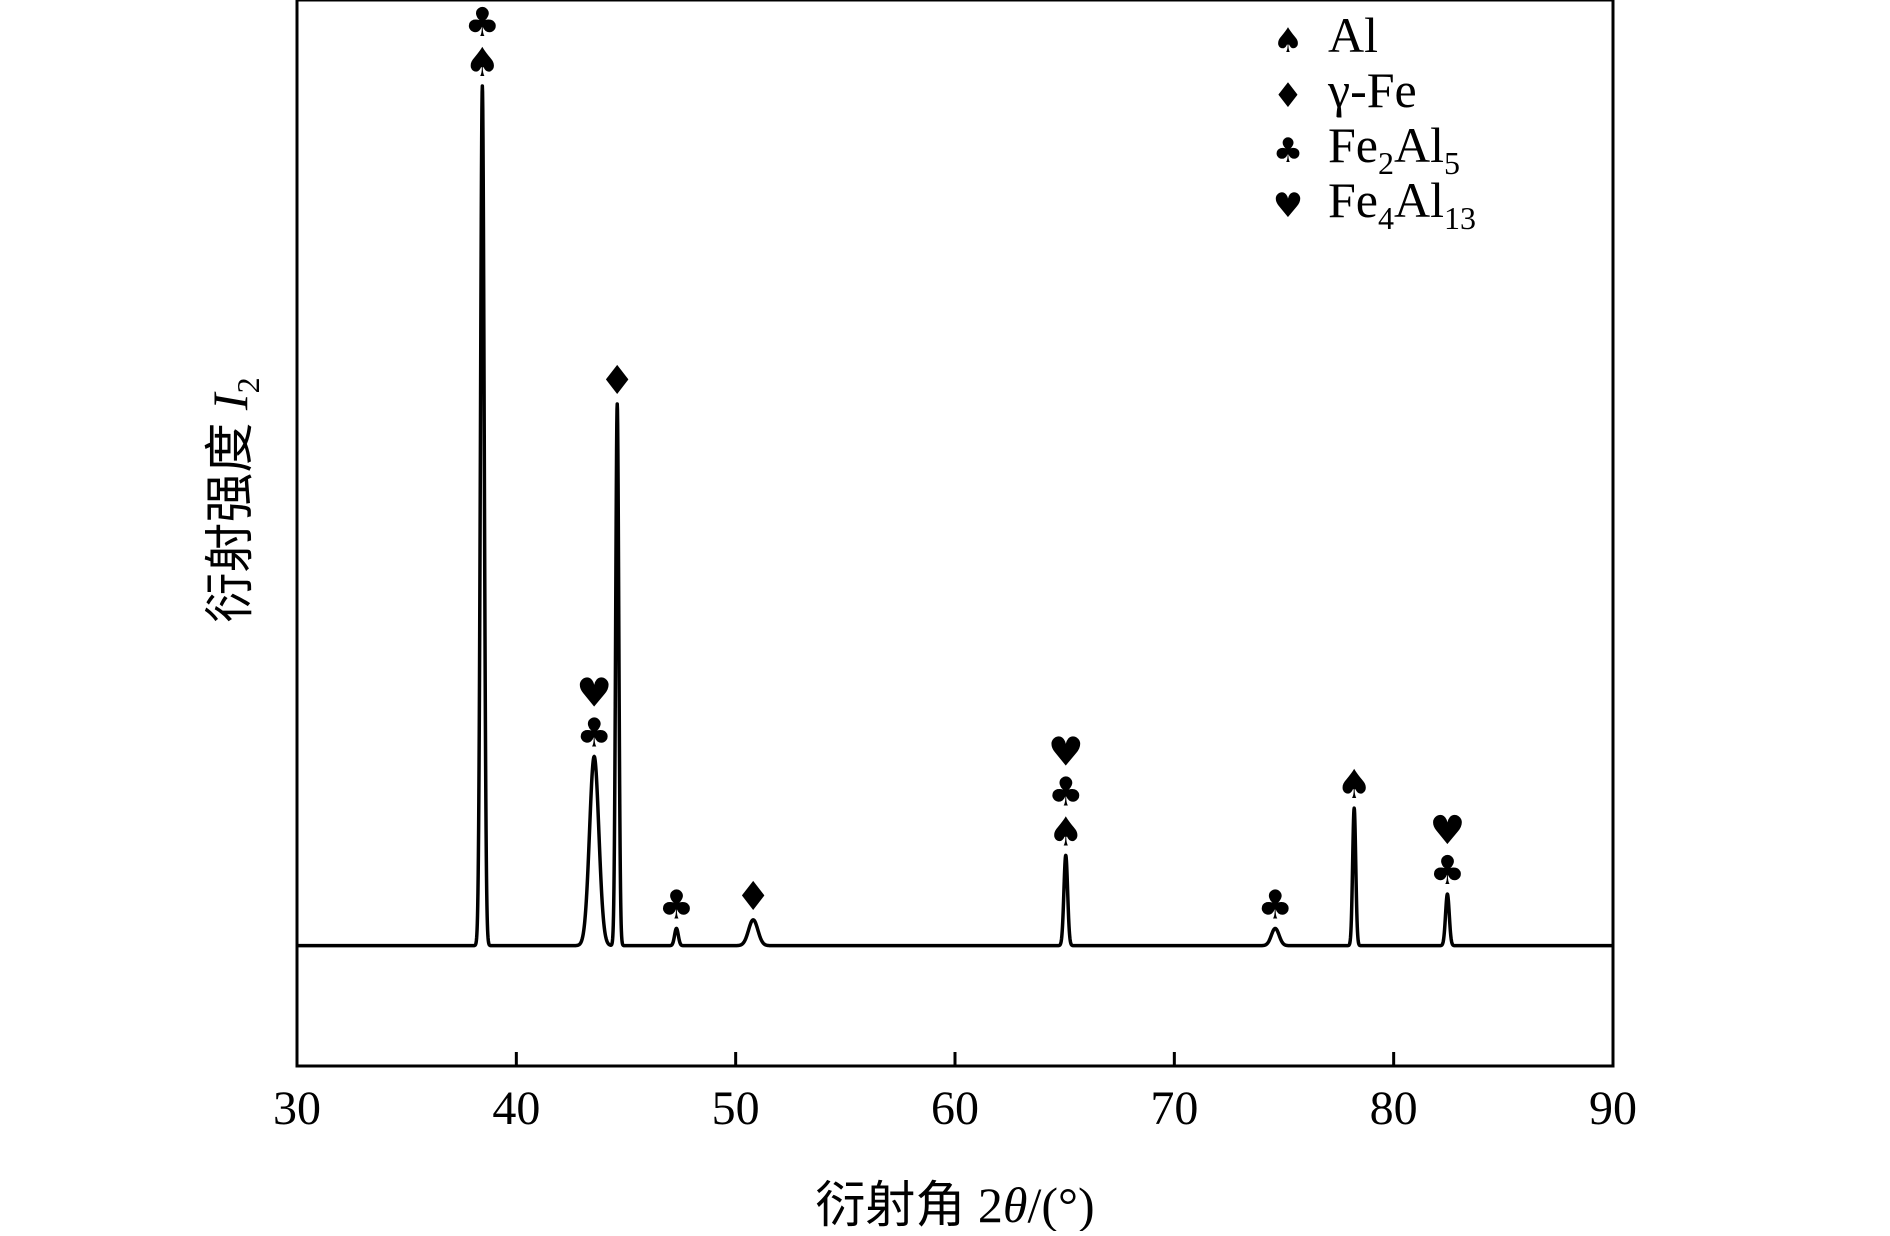 This screenshot has height=1236, width=1890. I want to click on legend: ♠ Al♦ γ-Fe♣ Fe2Al5♥ Fe4Al13, so click(1374, 121).